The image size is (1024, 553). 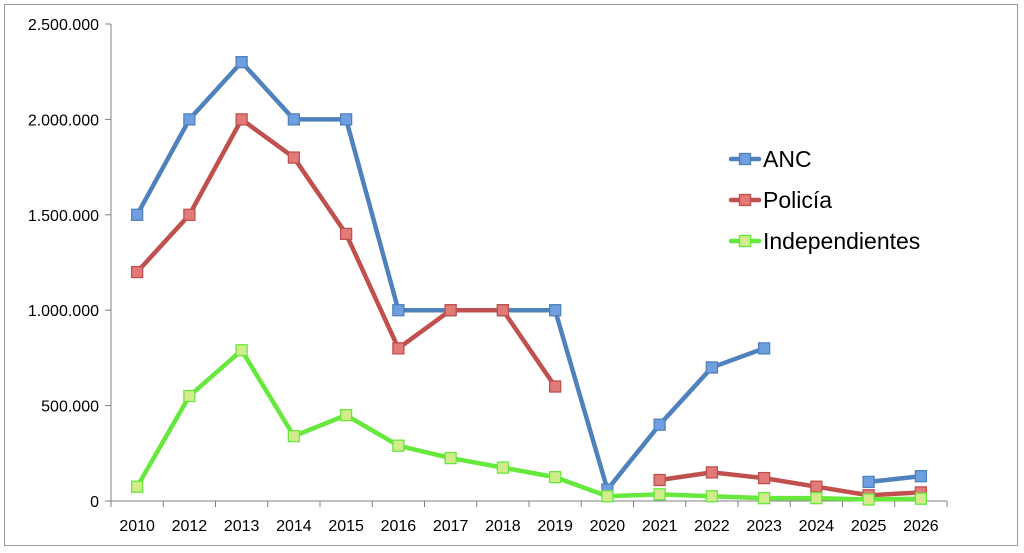 What do you see at coordinates (797, 200) in the screenshot?
I see `legend-label-polic-a: Policía` at bounding box center [797, 200].